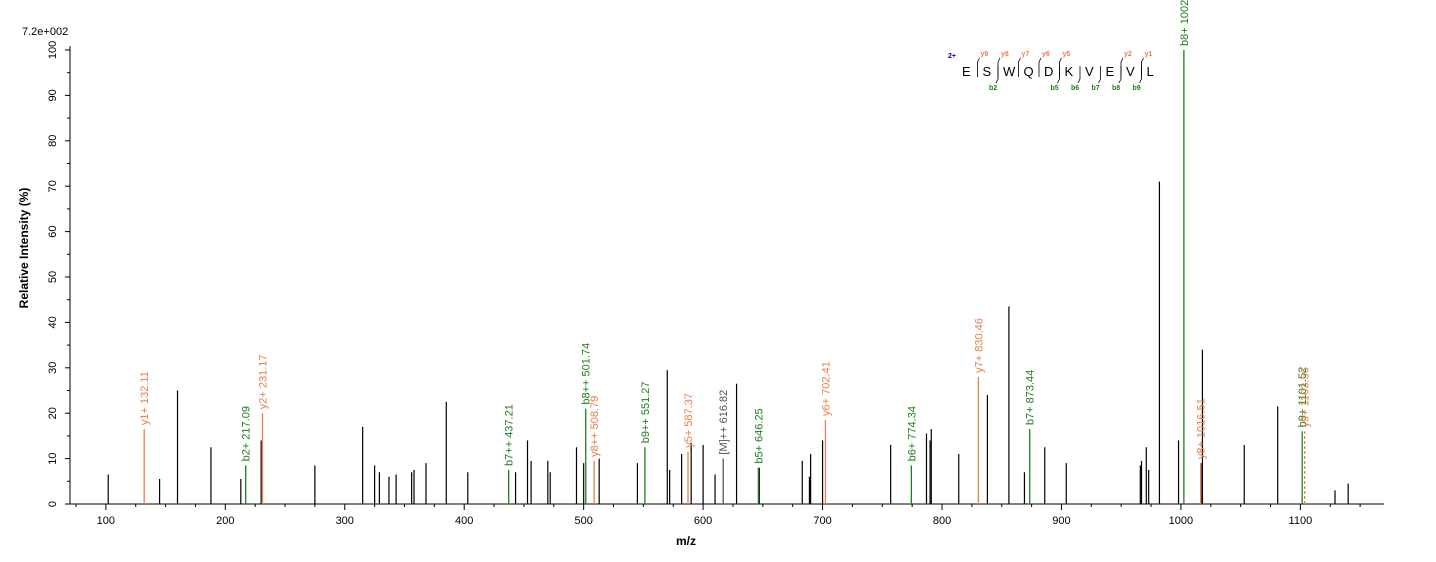 The image size is (1436, 562). Describe the element at coordinates (1150, 71) in the screenshot. I see `residue: L` at that location.